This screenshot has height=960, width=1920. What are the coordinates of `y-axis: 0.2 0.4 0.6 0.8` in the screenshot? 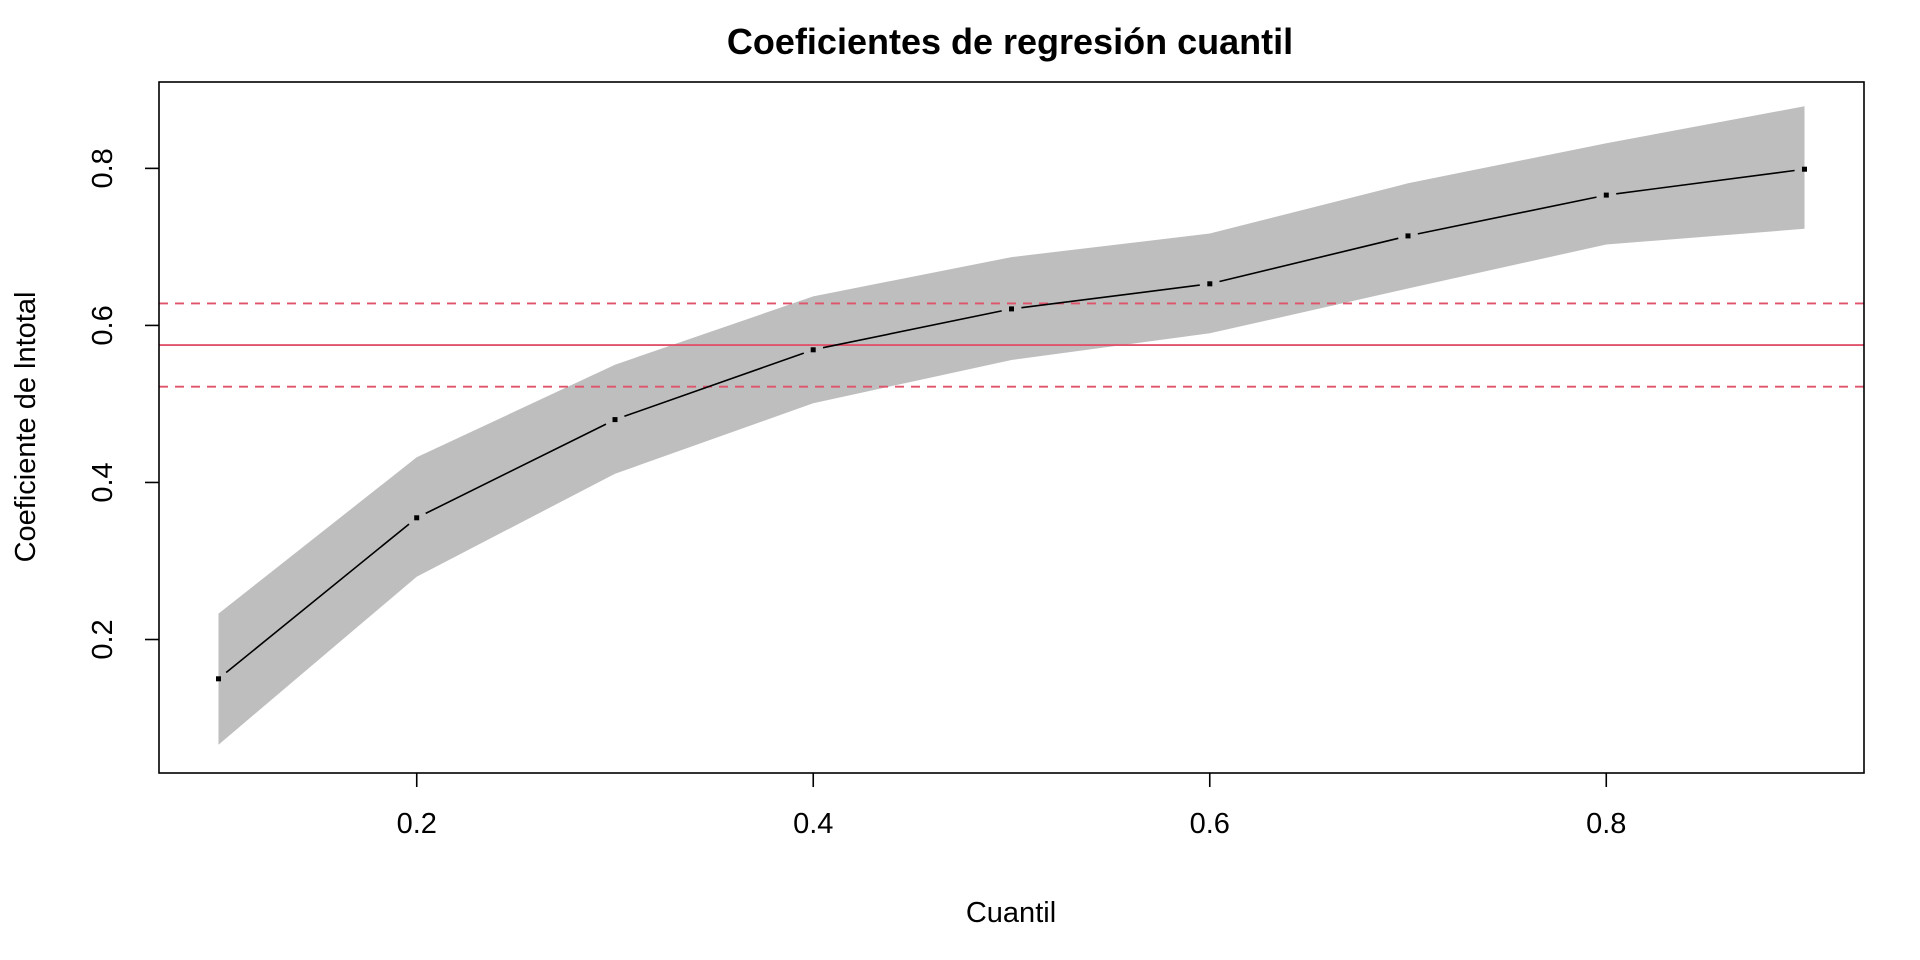 It's located at (123, 404).